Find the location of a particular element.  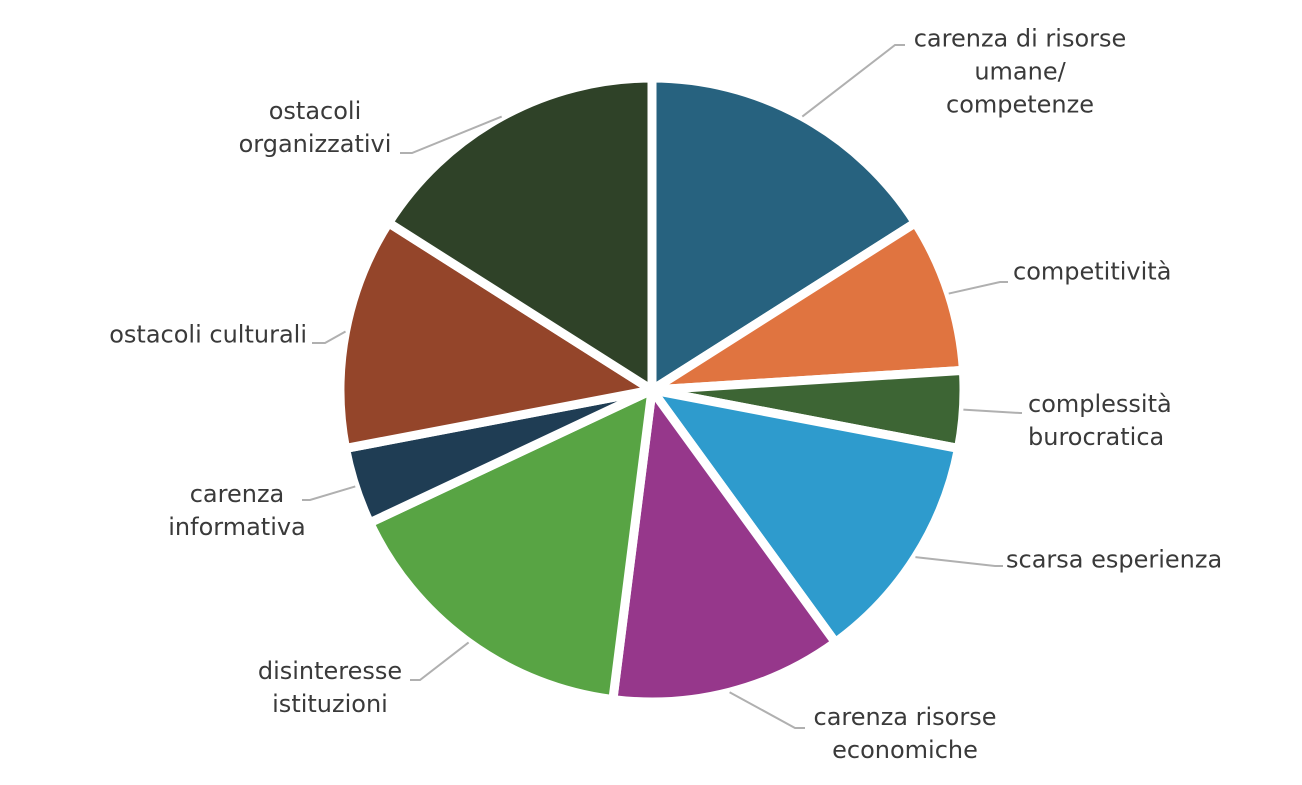

slice-label: carenza informativa is located at coordinates (237, 510).